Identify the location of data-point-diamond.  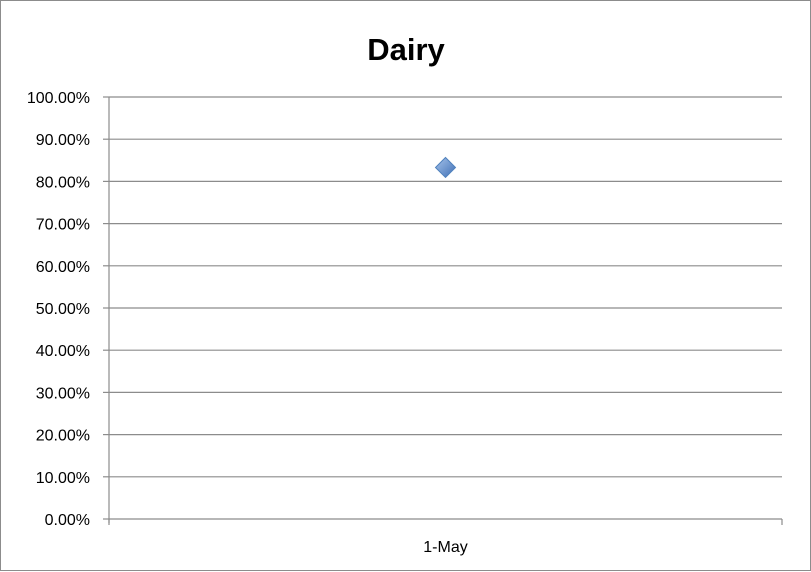
(445, 167).